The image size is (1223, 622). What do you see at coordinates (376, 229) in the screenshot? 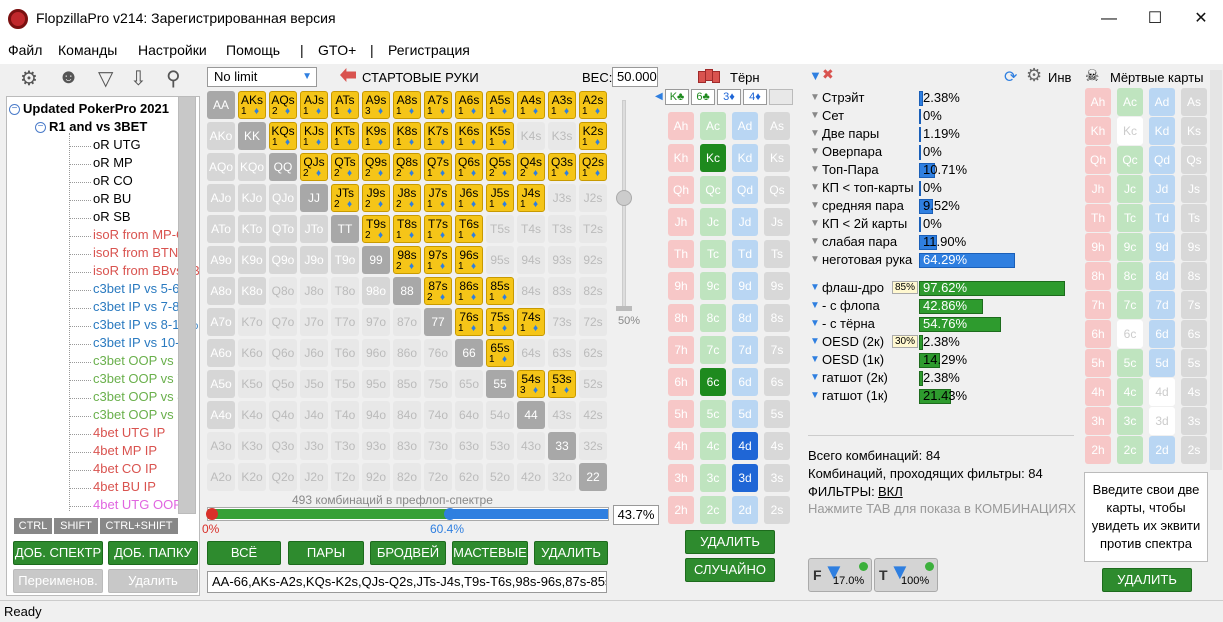
I see `hand-cell-T9s: T9s 2 ♦` at bounding box center [376, 229].